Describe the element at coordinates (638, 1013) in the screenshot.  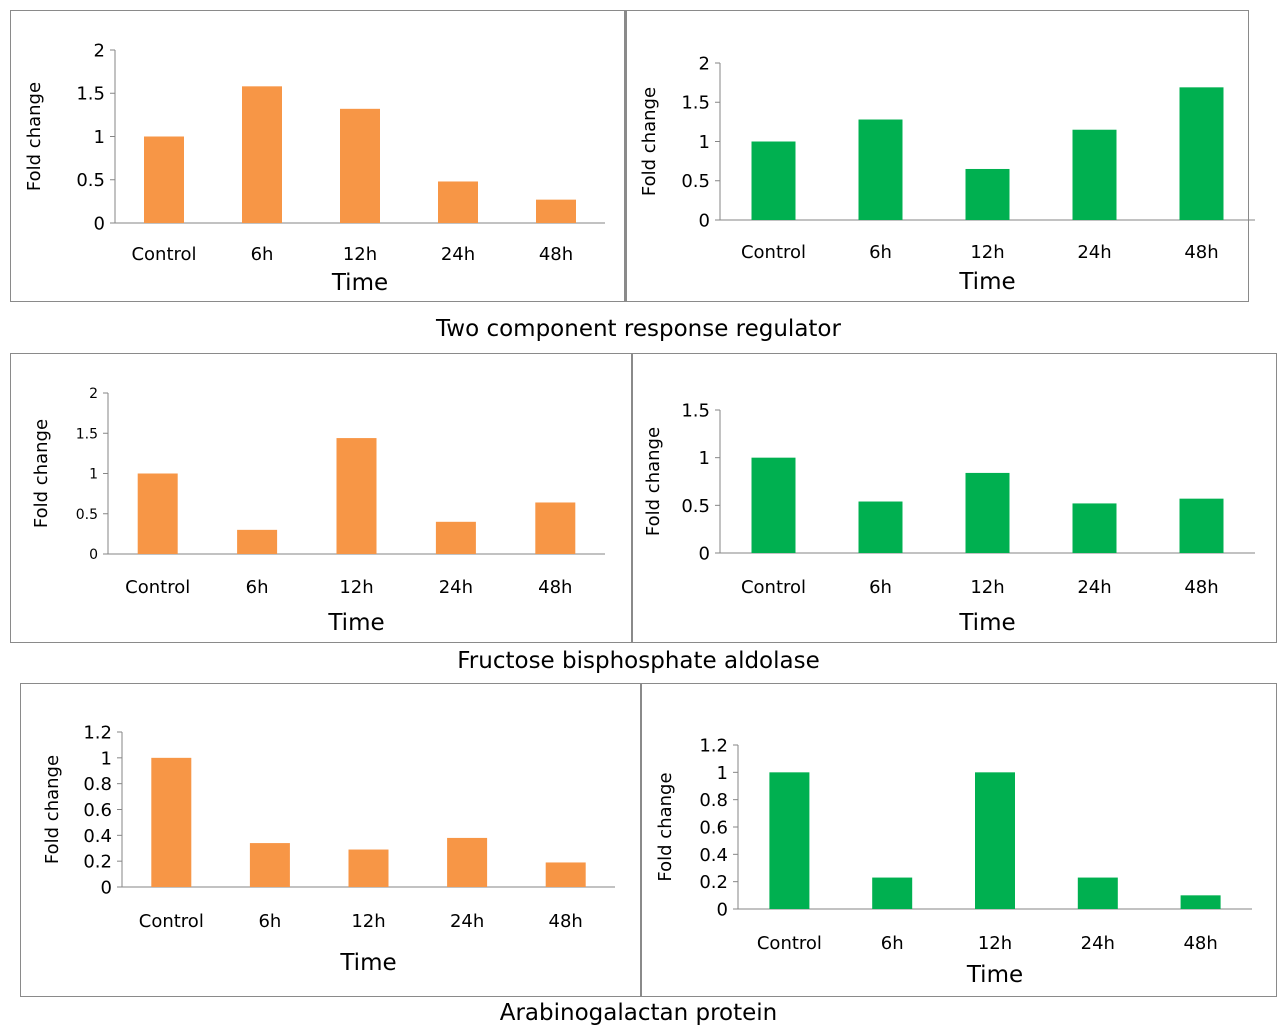
I see `caption-arabinogalactan-protein: Arabinogalactan protein` at that location.